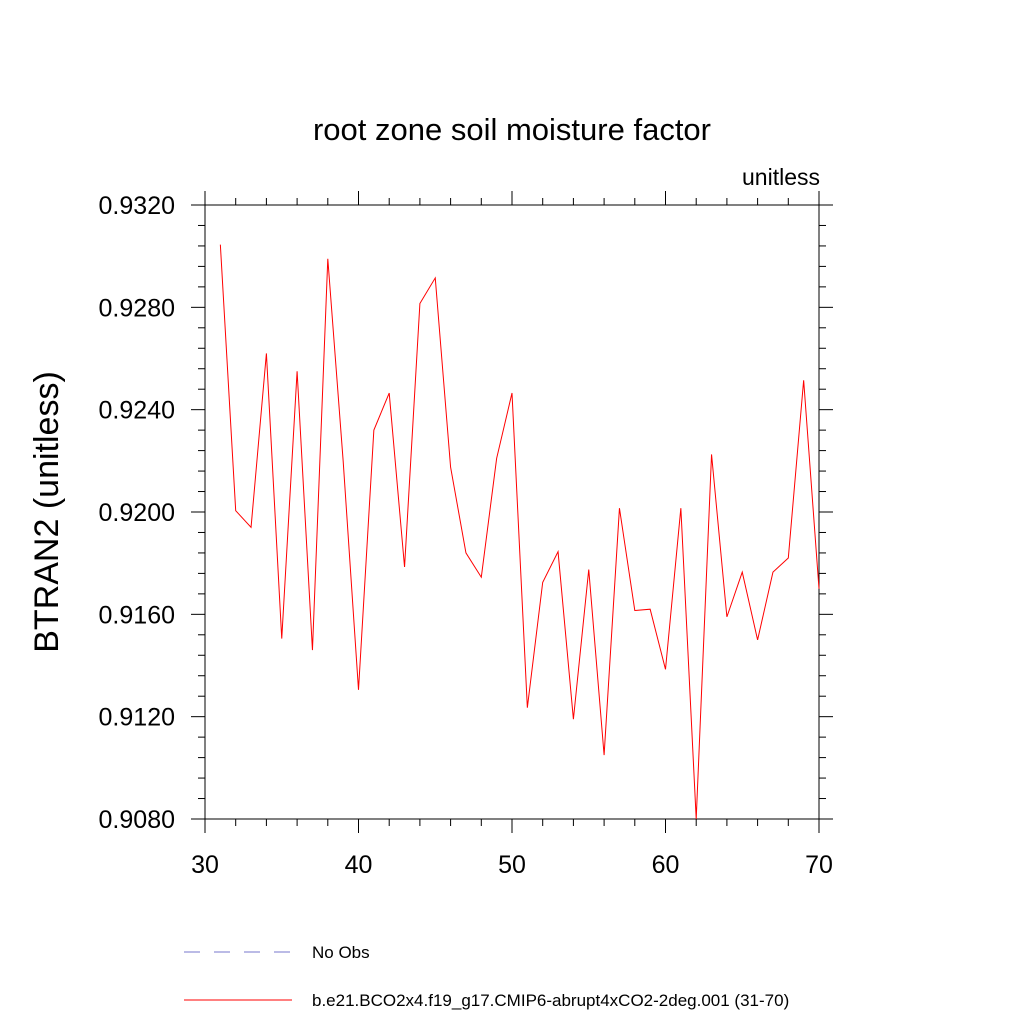 The image size is (1024, 1024). I want to click on x-tick-label: 50, so click(512, 865).